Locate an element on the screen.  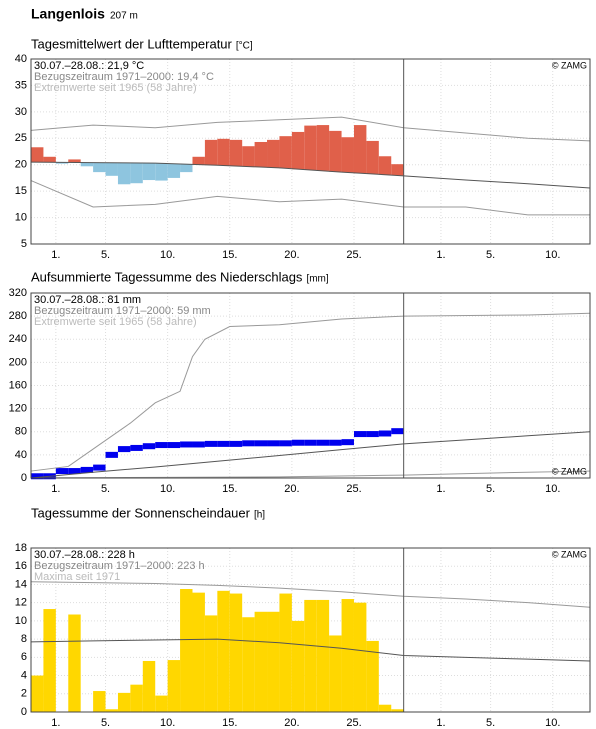
station-title: Langenlois is located at coordinates (68, 14).